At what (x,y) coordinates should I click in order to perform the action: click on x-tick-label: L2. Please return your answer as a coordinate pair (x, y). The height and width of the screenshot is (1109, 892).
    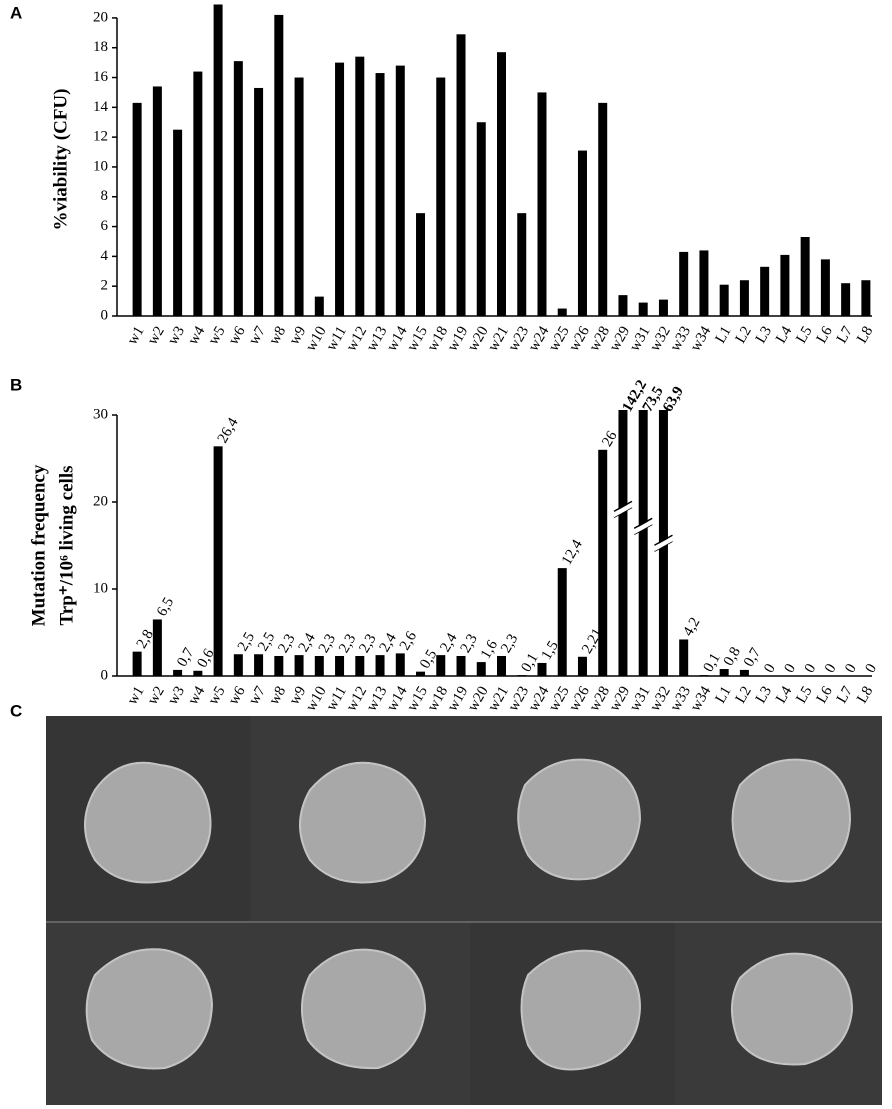
    Looking at the image, I should click on (744, 695).